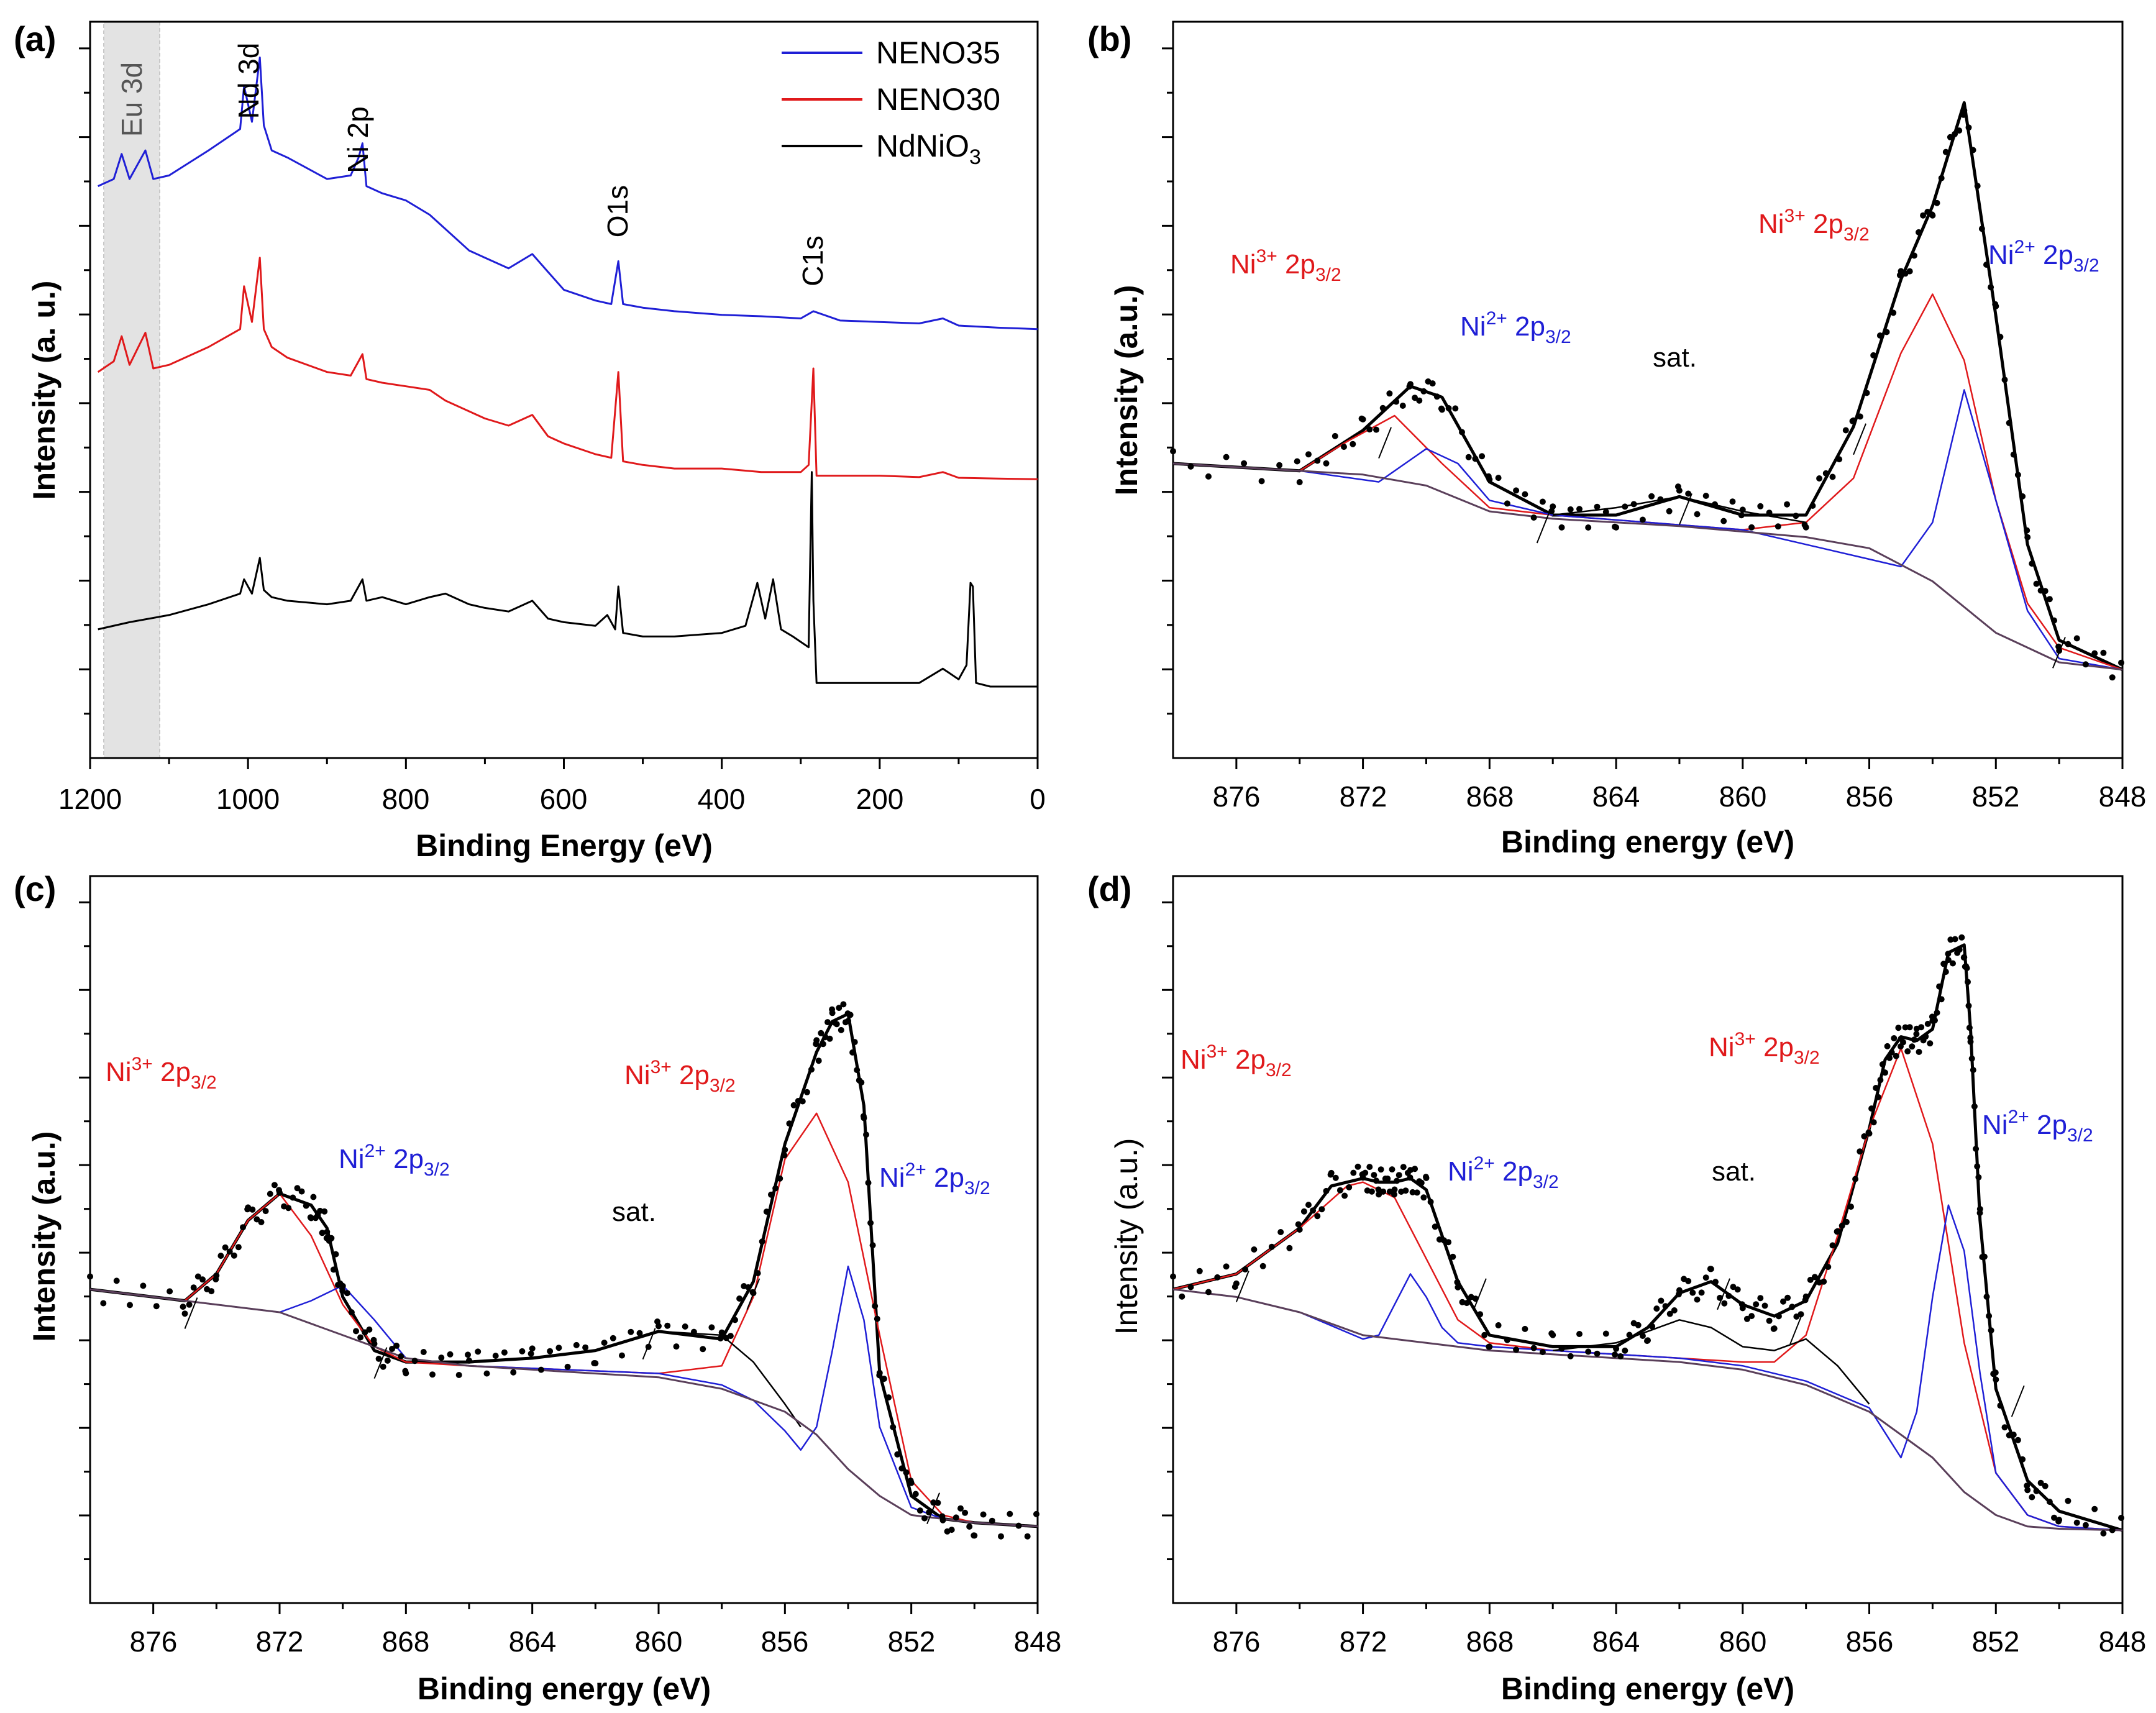 The width and height of the screenshot is (2156, 1713). Describe the element at coordinates (1647, 1410) in the screenshot. I see `series-background` at that location.